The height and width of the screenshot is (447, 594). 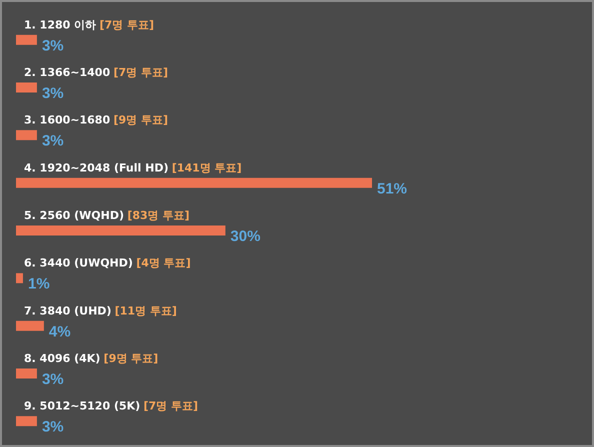 What do you see at coordinates (163, 263) in the screenshot?
I see `annotation: [4명 투표]` at bounding box center [163, 263].